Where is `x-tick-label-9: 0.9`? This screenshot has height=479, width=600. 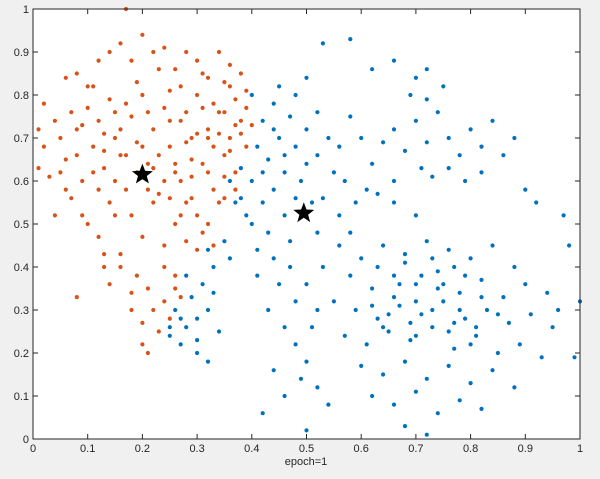 x-tick-label-9: 0.9 is located at coordinates (525, 449).